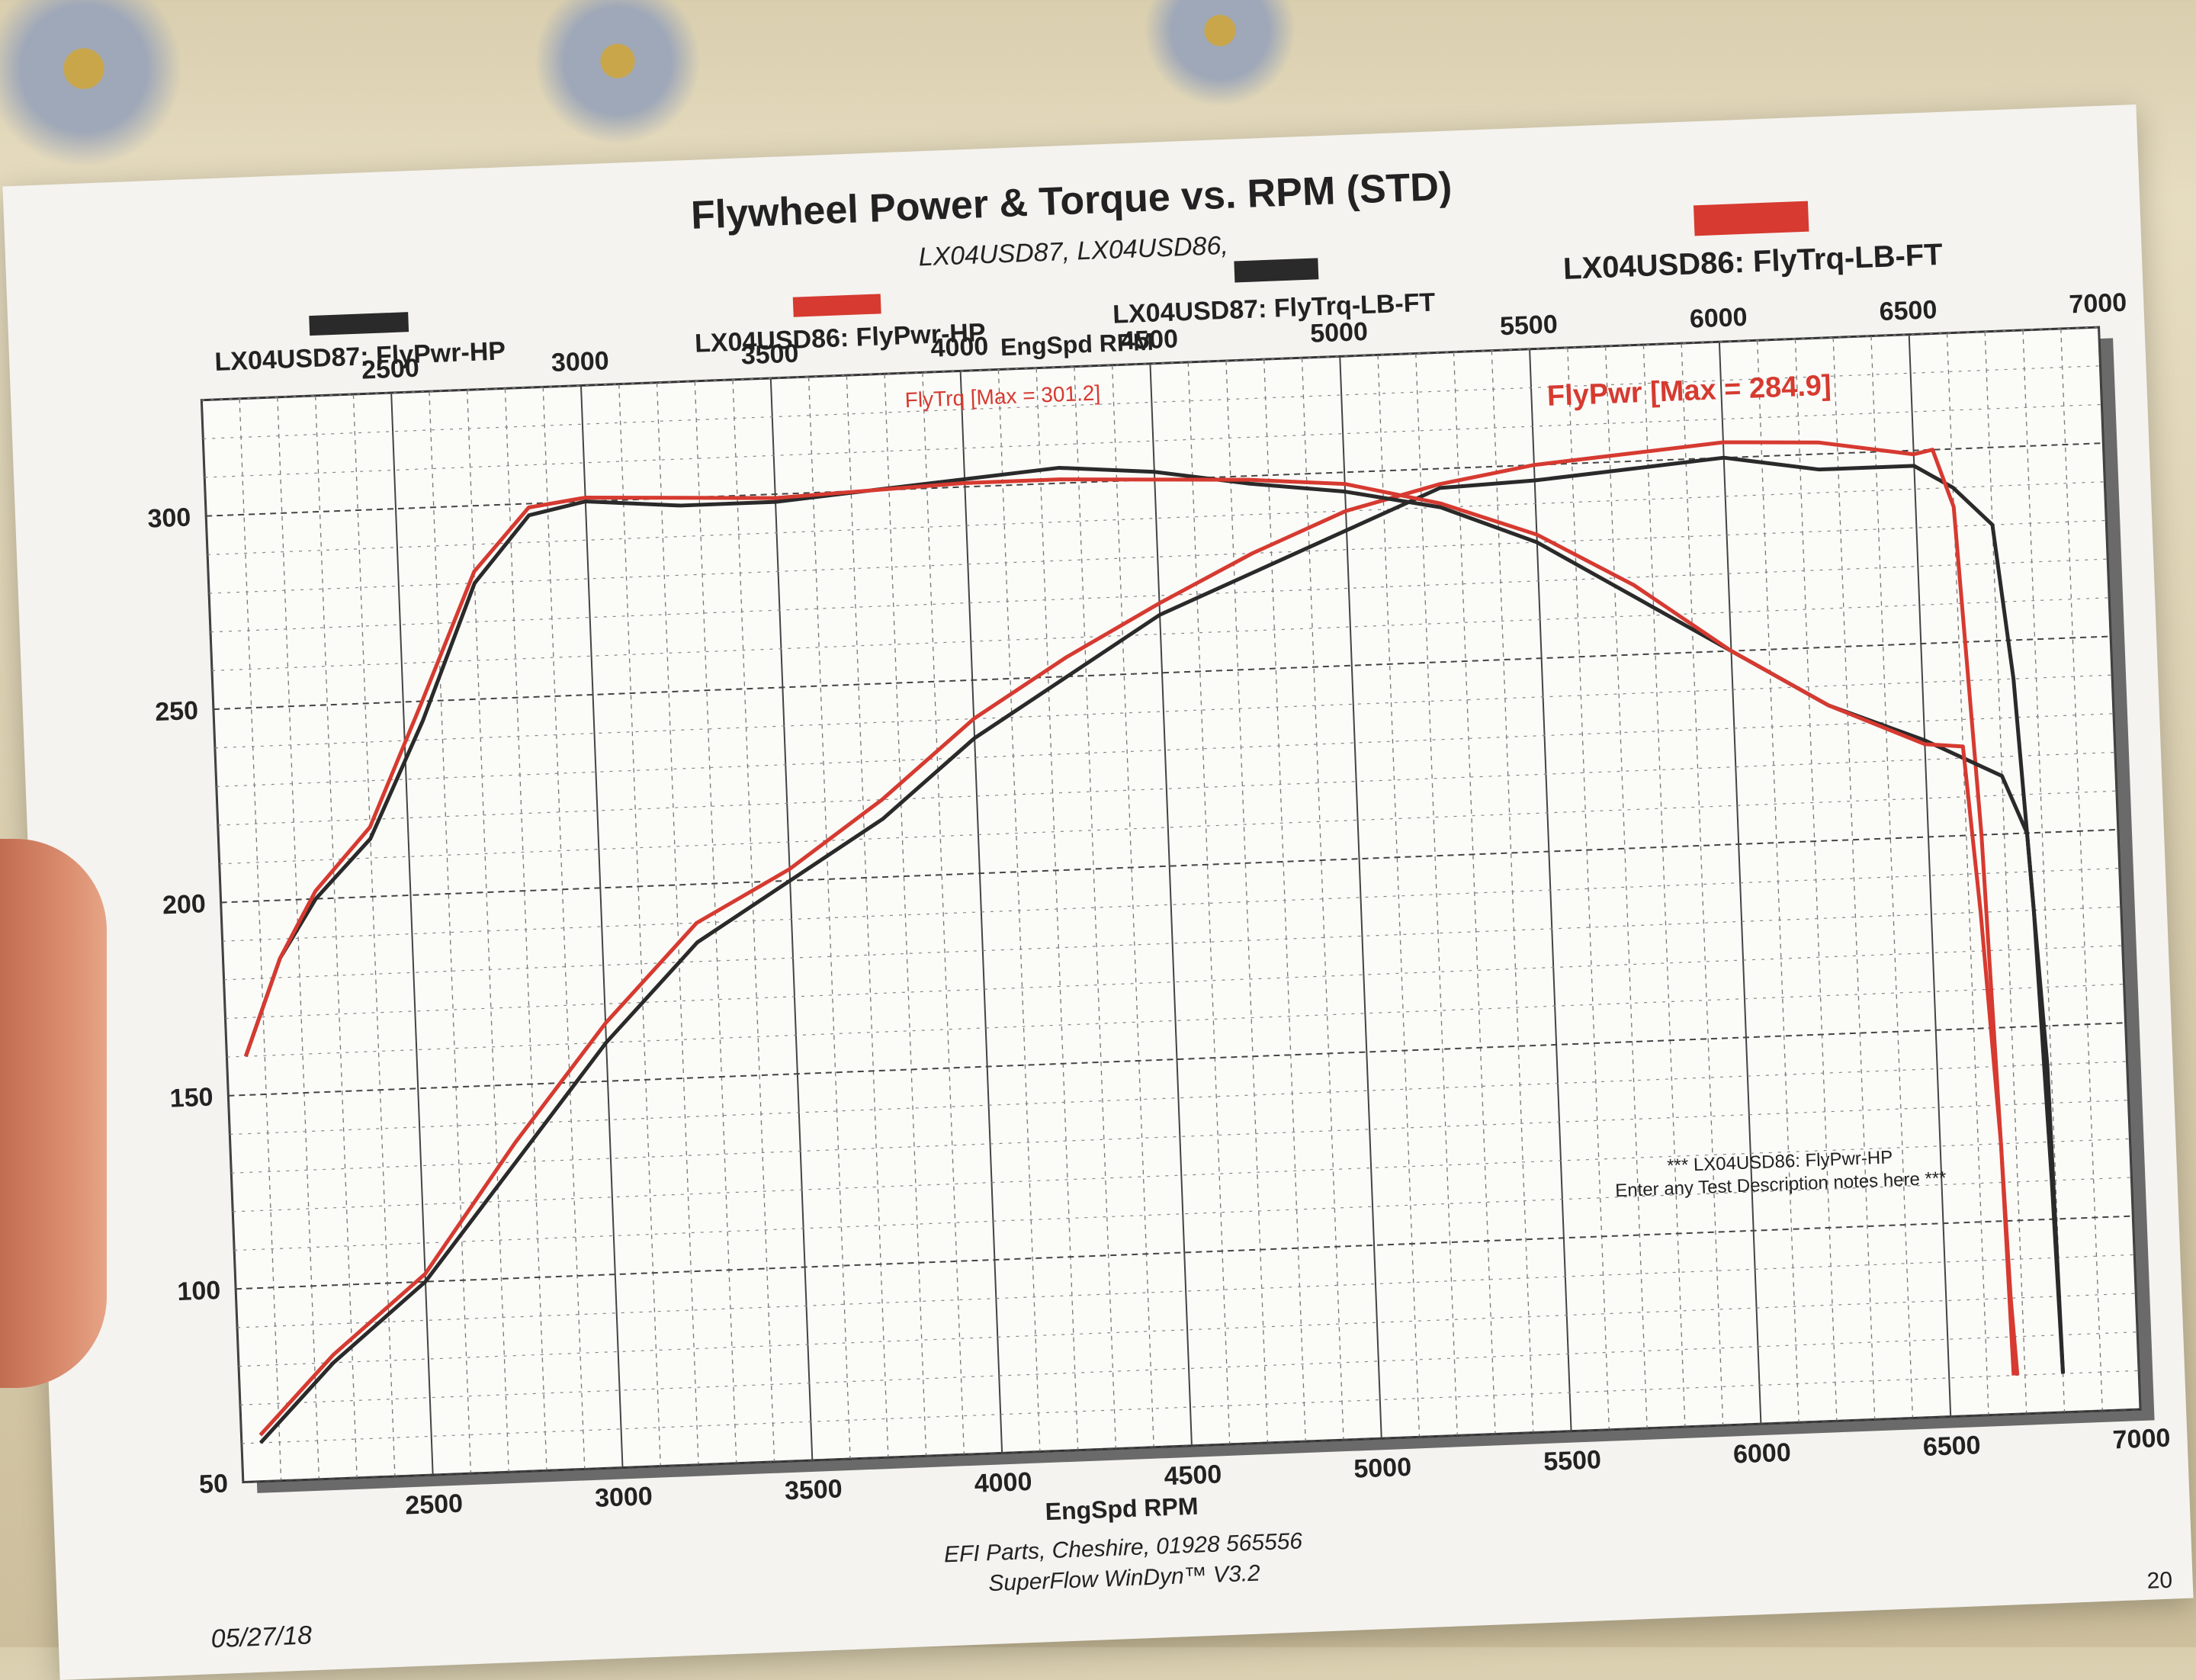 The width and height of the screenshot is (2196, 1680). I want to click on y-tick-label: 300, so click(169, 518).